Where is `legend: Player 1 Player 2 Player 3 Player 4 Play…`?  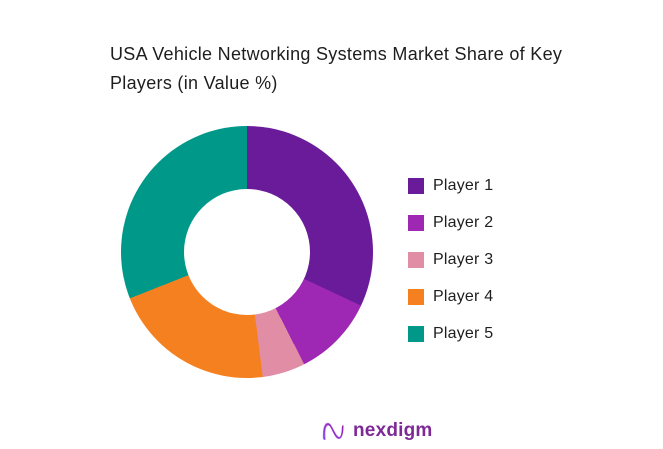 legend: Player 1 Player 2 Player 3 Player 4 Play… is located at coordinates (450, 260).